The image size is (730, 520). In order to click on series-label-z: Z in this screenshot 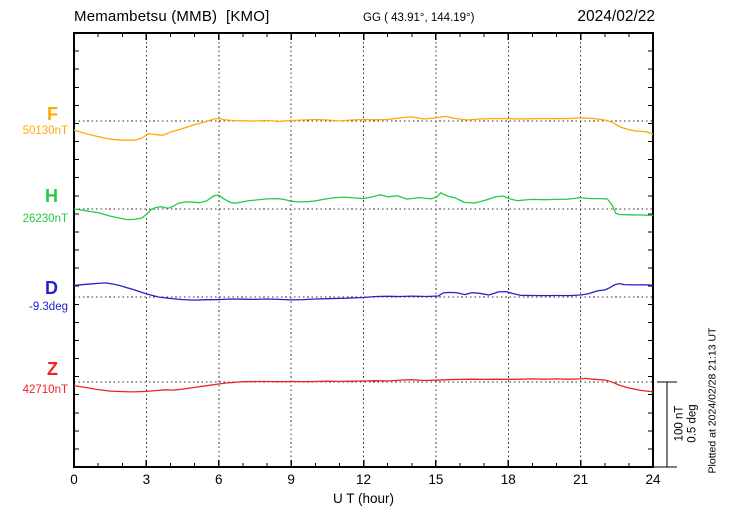, I will do `click(52, 369)`.